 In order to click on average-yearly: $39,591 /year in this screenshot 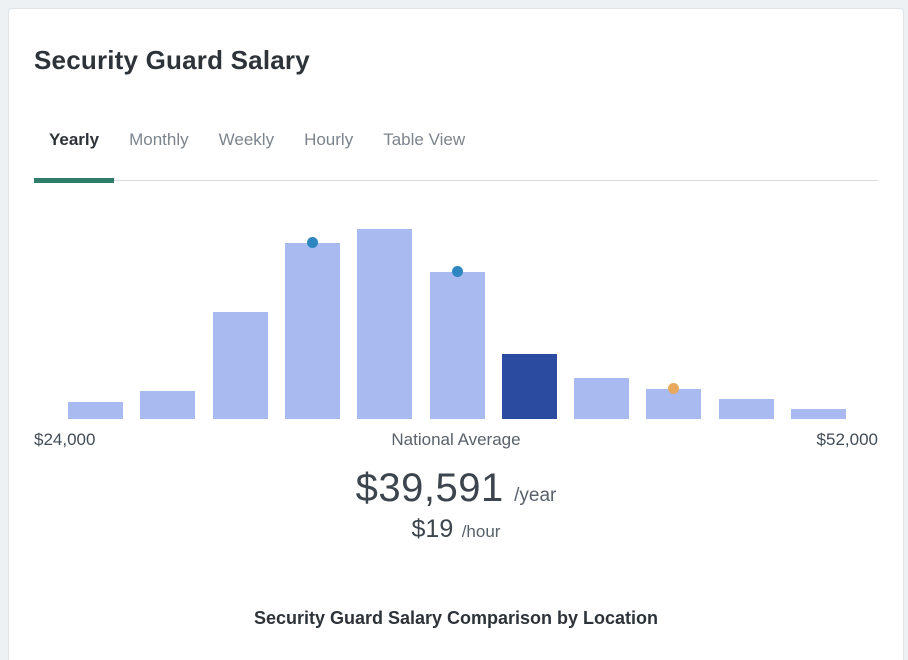, I will do `click(456, 488)`.